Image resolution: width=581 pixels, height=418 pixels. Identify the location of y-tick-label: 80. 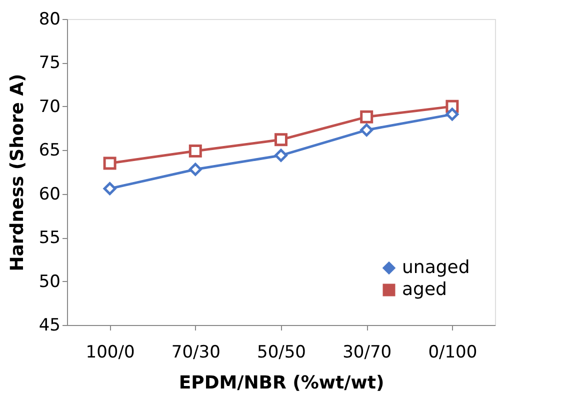
(49, 20).